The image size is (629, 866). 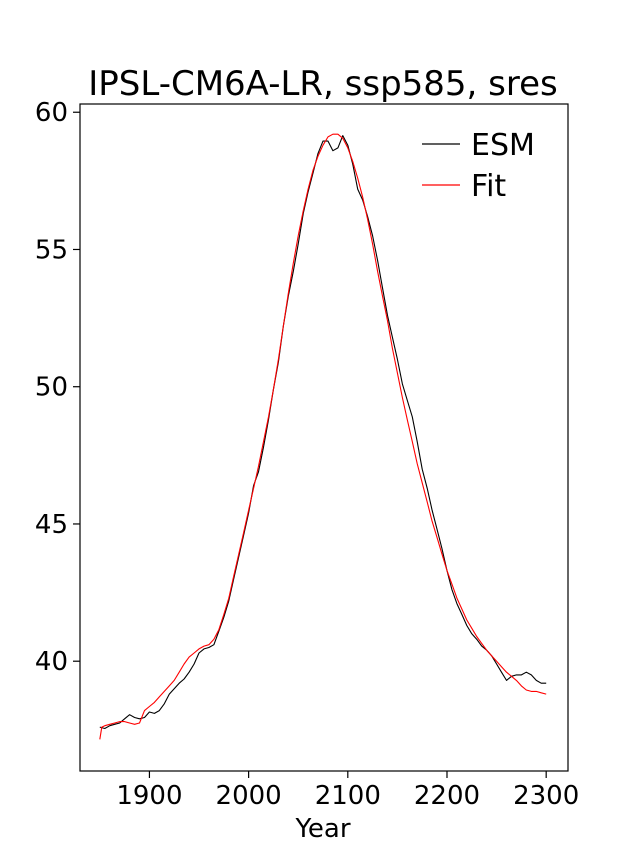 I want to click on y-tick-label: 60, so click(x=51, y=113).